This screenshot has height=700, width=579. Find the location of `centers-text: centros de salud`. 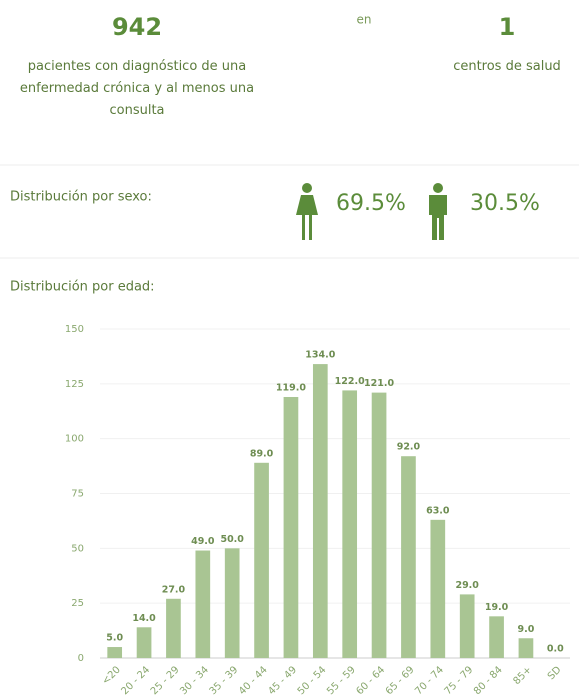

centers-text: centros de salud is located at coordinates (507, 66).